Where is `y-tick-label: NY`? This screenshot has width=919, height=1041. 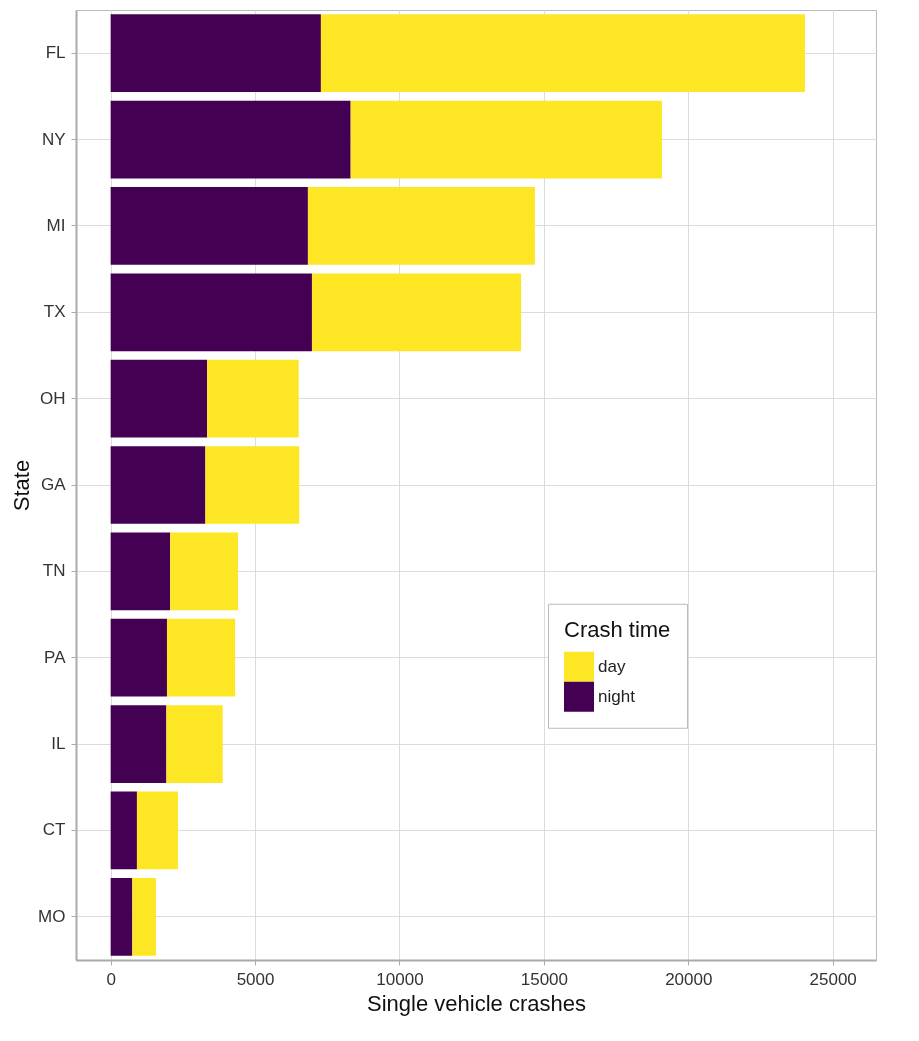
y-tick-label: NY is located at coordinates (53, 139).